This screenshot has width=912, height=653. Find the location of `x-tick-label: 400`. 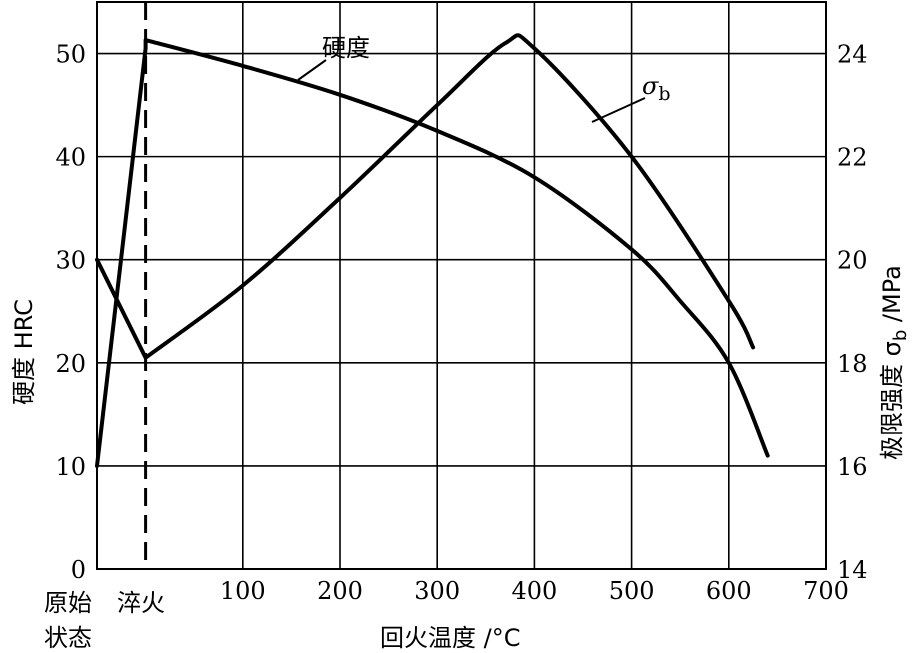

x-tick-label: 400 is located at coordinates (534, 591).